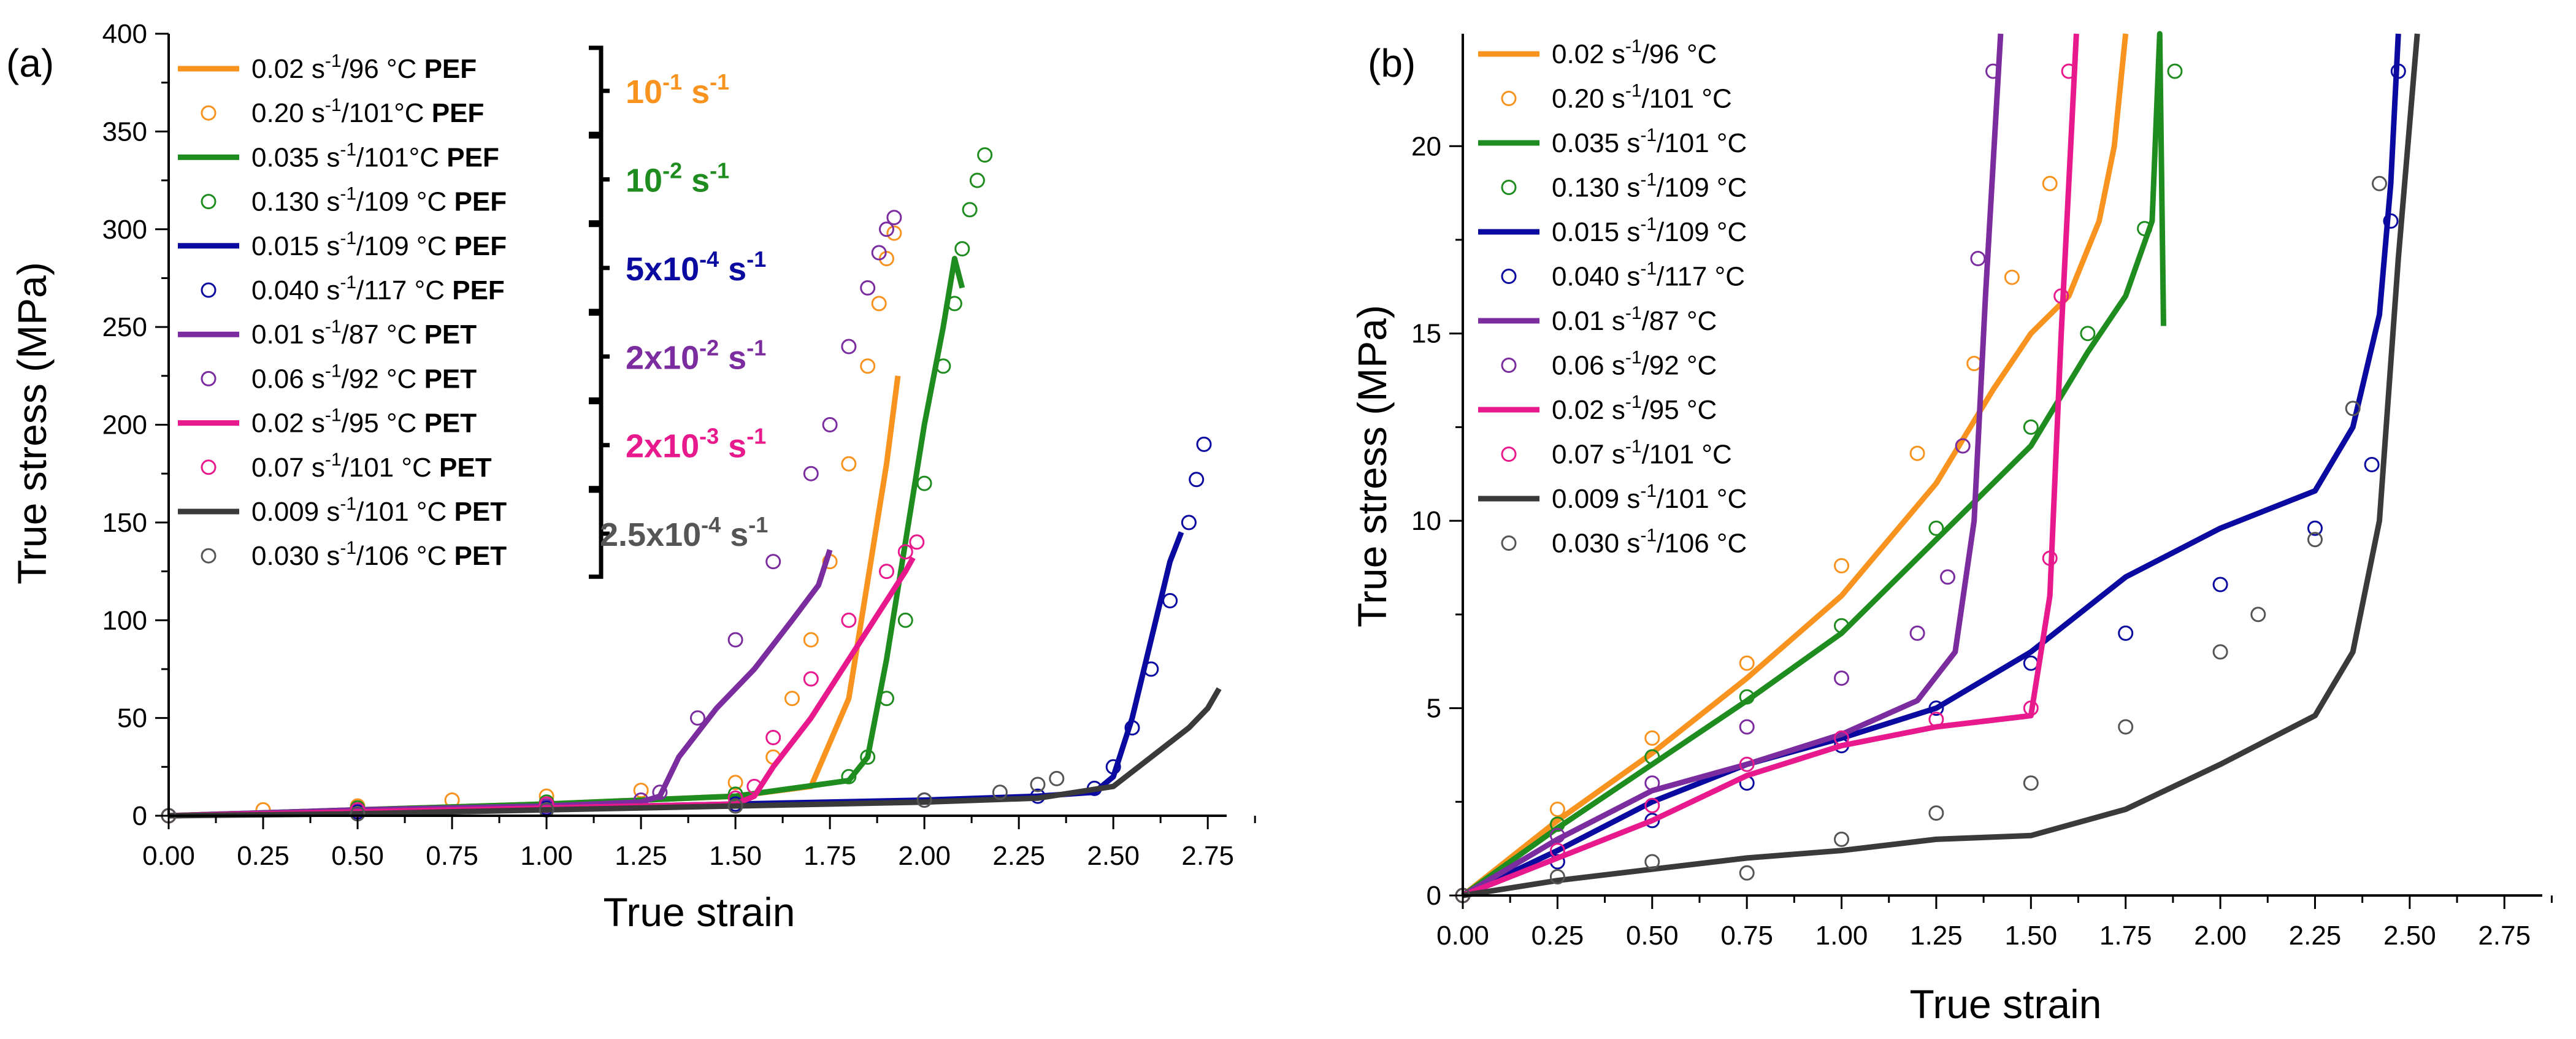 This screenshot has height=1039, width=2576. Describe the element at coordinates (405, 556) in the screenshot. I see `legend-label-rest: /106 °C` at that location.